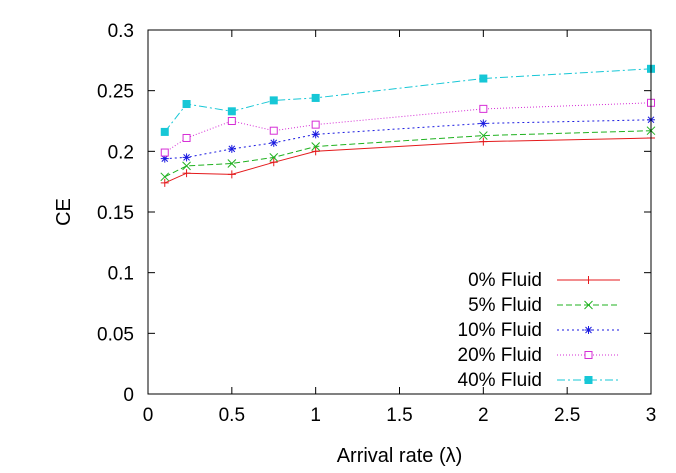  What do you see at coordinates (505, 305) in the screenshot?
I see `legend-label: 5% Fluid` at bounding box center [505, 305].